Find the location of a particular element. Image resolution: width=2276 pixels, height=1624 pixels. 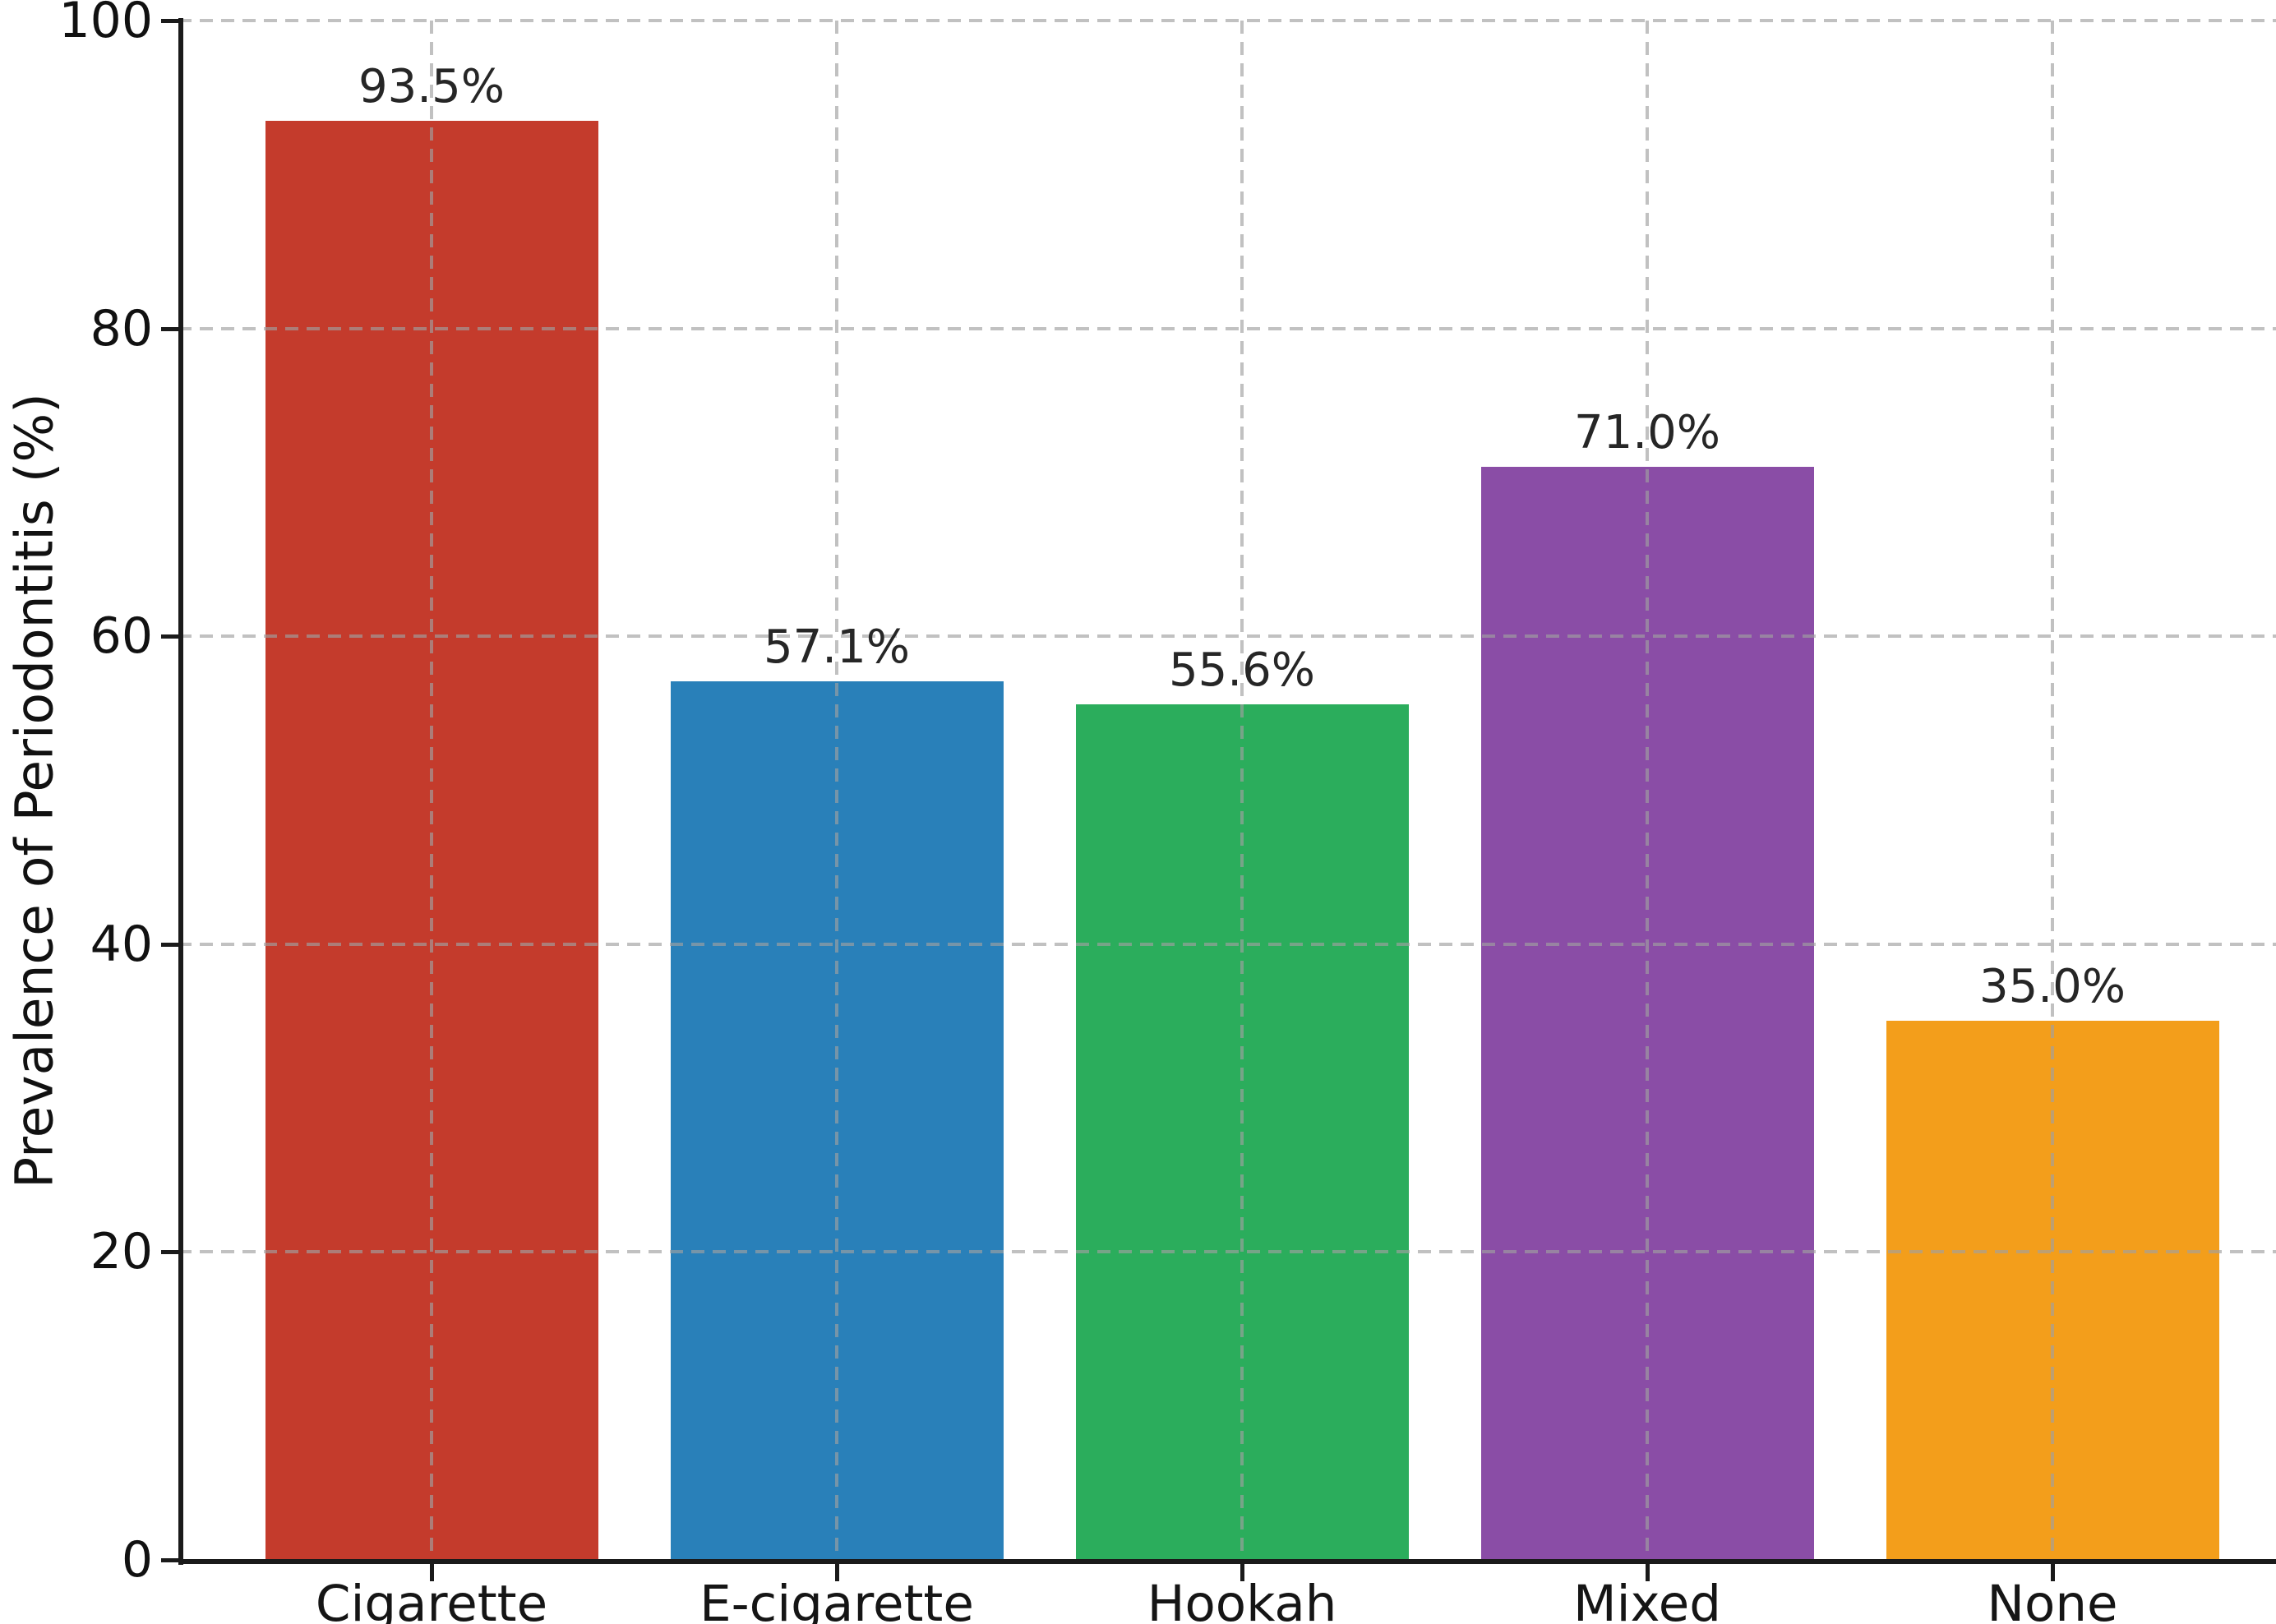

bar-value-label: 55.6% is located at coordinates (1242, 670).